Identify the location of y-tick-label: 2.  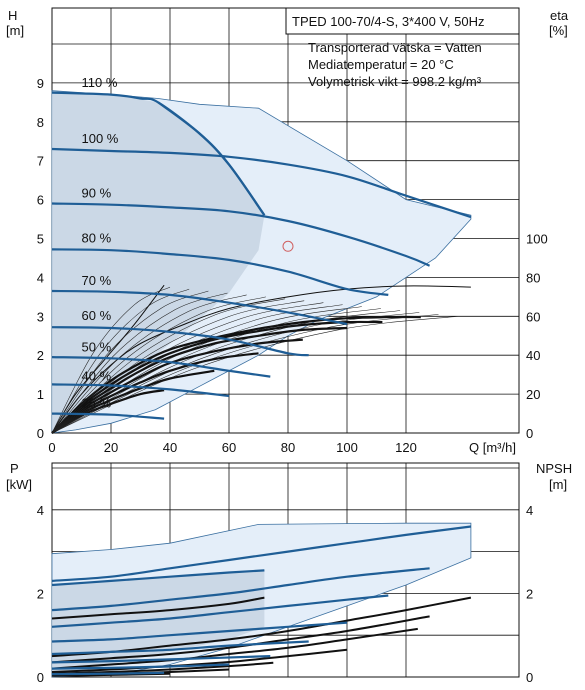
(40, 355).